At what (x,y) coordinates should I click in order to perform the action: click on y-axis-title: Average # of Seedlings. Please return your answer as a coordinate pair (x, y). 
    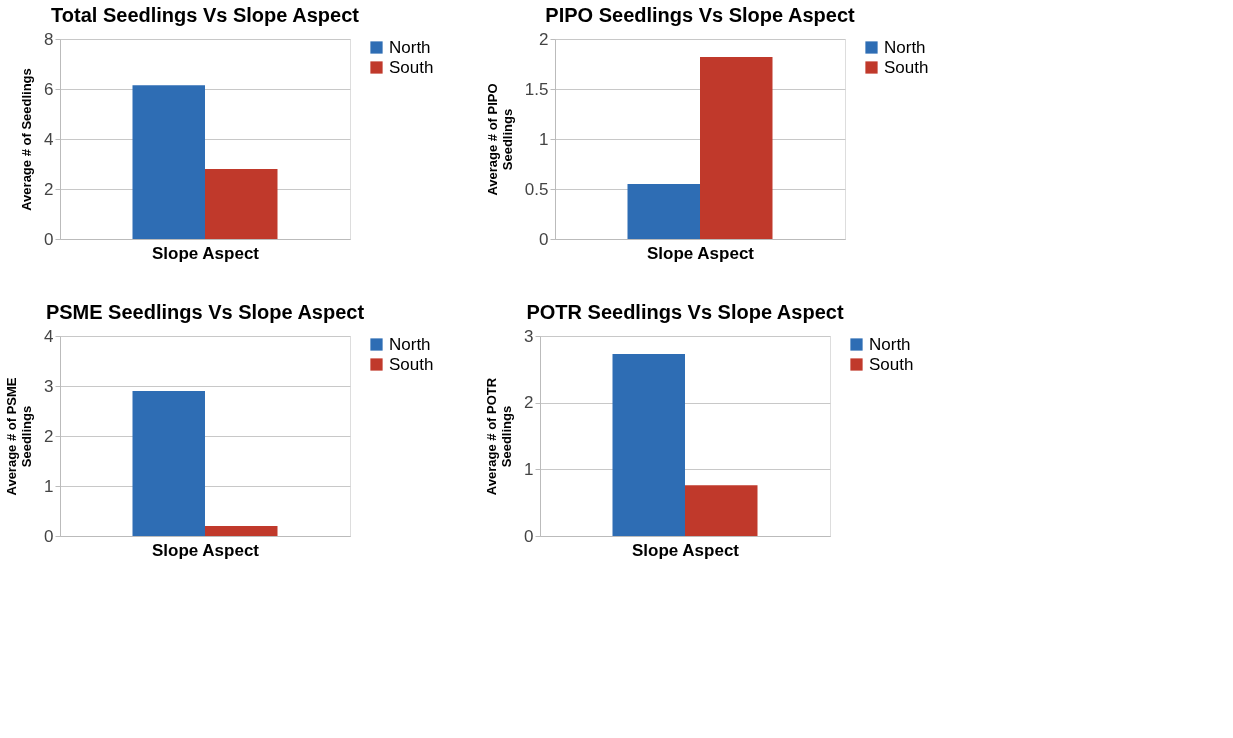
    Looking at the image, I should click on (27, 139).